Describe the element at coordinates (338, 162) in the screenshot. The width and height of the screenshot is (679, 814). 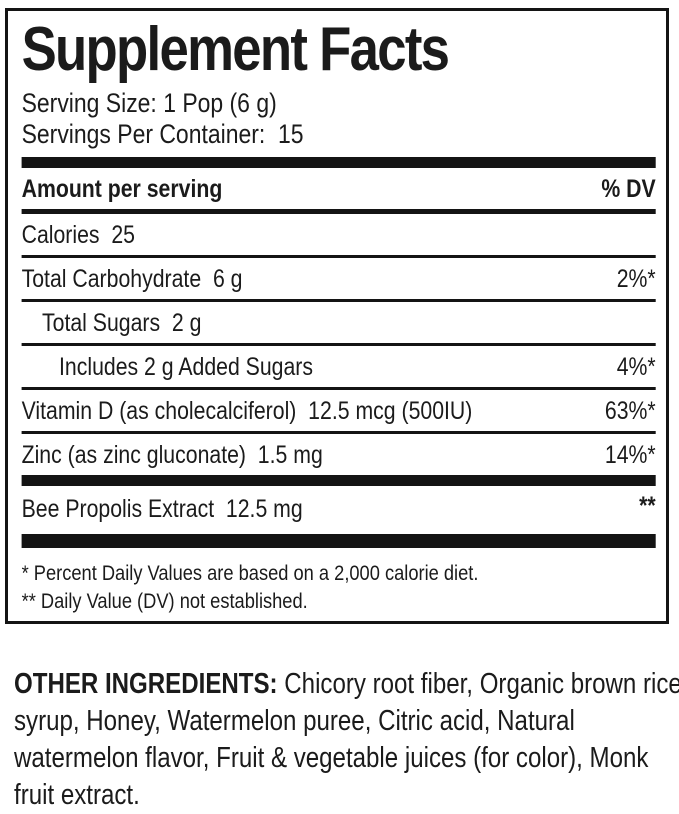
I see `divider-thick-top` at that location.